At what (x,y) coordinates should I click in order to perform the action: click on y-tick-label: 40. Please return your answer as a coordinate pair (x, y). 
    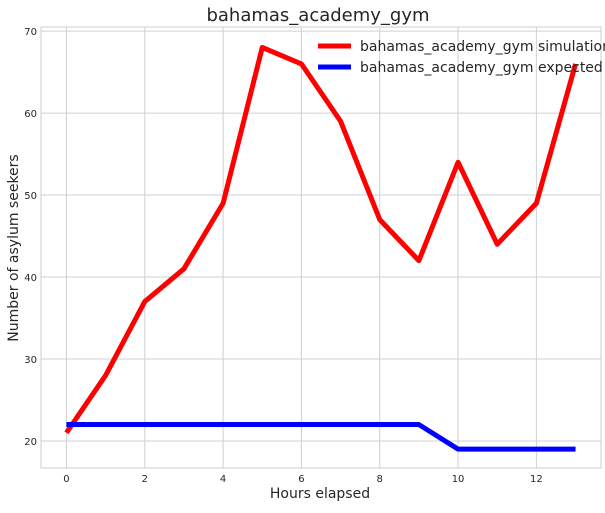
    Looking at the image, I should click on (30, 278).